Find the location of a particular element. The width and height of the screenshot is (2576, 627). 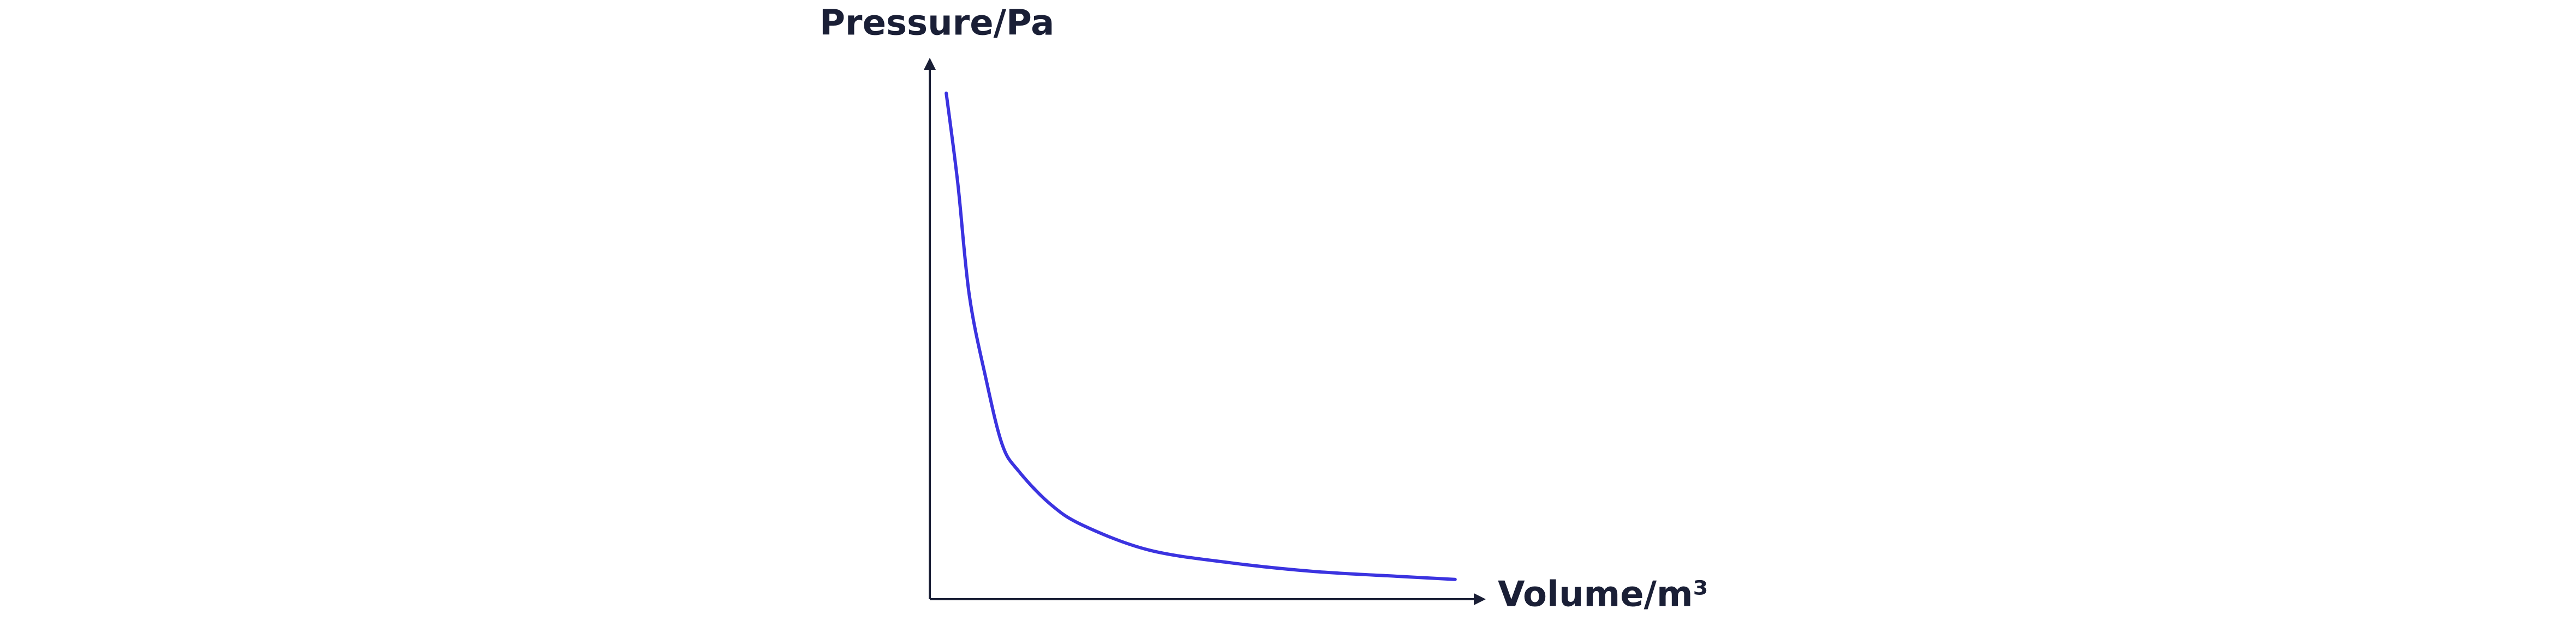

x-axis-label: Volume/m³ is located at coordinates (1603, 595).